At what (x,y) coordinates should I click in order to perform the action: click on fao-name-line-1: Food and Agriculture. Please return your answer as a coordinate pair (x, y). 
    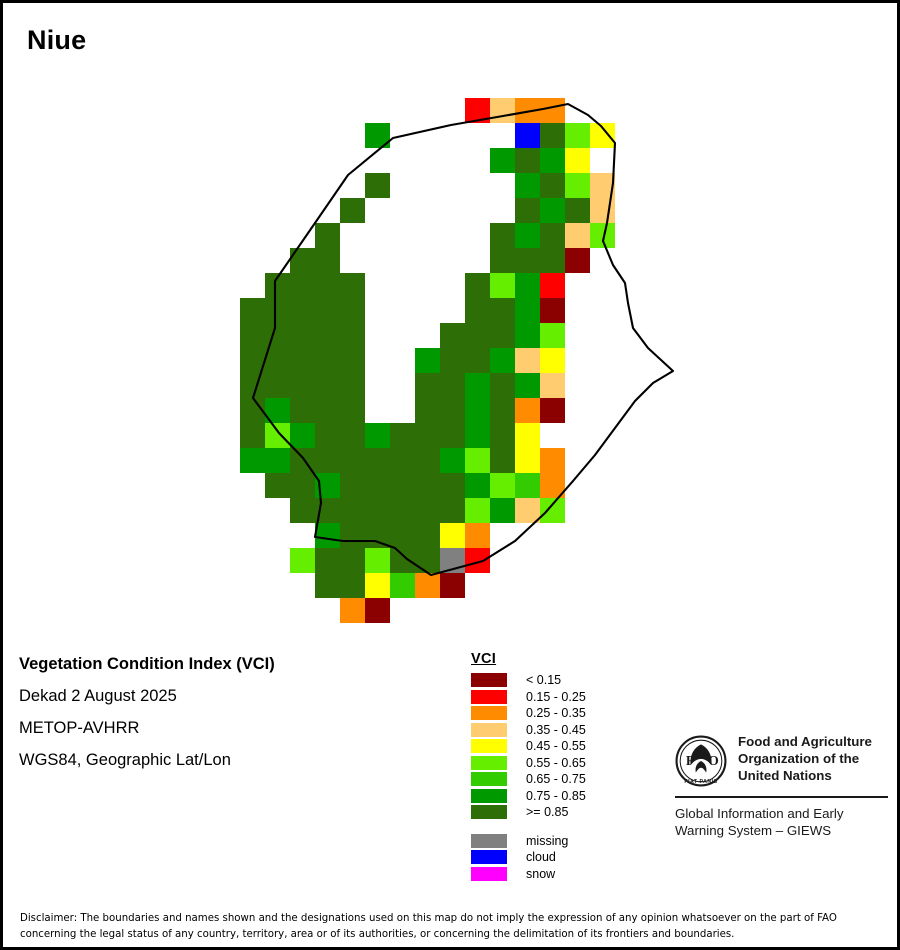
    Looking at the image, I should click on (805, 741).